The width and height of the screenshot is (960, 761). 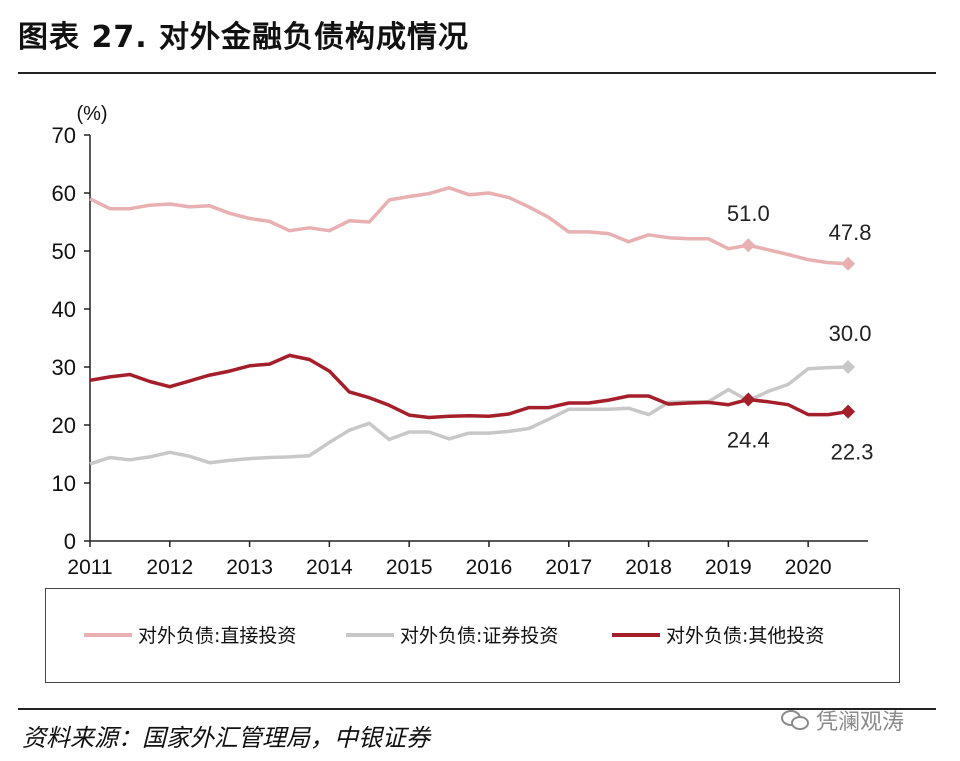 What do you see at coordinates (409, 567) in the screenshot?
I see `x-tick-label: 2015` at bounding box center [409, 567].